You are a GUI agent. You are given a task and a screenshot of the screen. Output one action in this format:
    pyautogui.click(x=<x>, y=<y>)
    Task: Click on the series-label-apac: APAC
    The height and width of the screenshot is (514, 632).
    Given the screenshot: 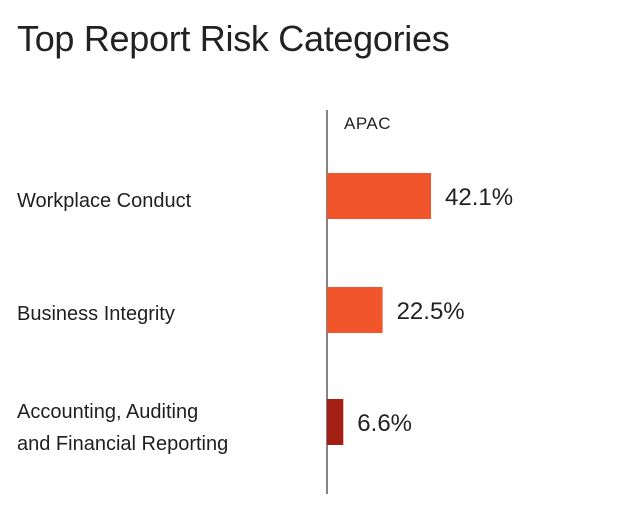 What is the action you would take?
    pyautogui.click(x=368, y=123)
    